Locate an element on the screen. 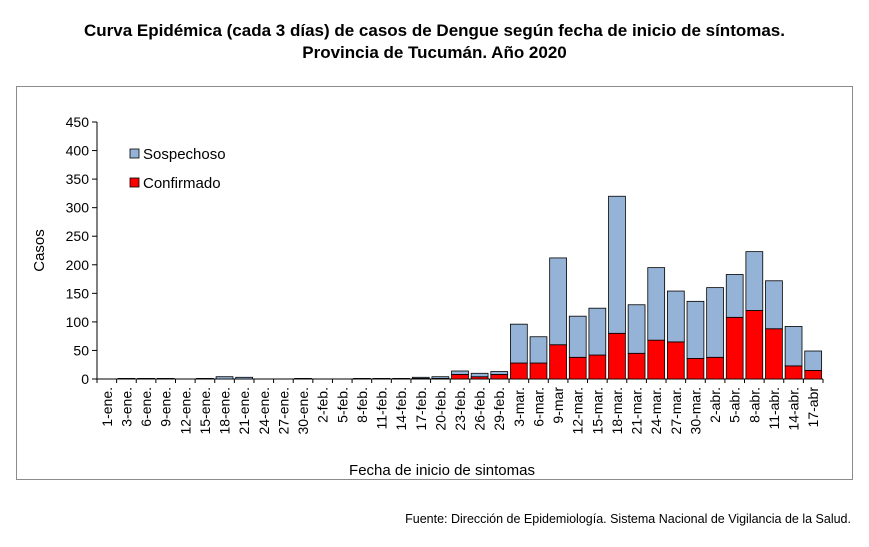 Image resolution: width=869 pixels, height=547 pixels. y-tick-label: 50 is located at coordinates (81, 350).